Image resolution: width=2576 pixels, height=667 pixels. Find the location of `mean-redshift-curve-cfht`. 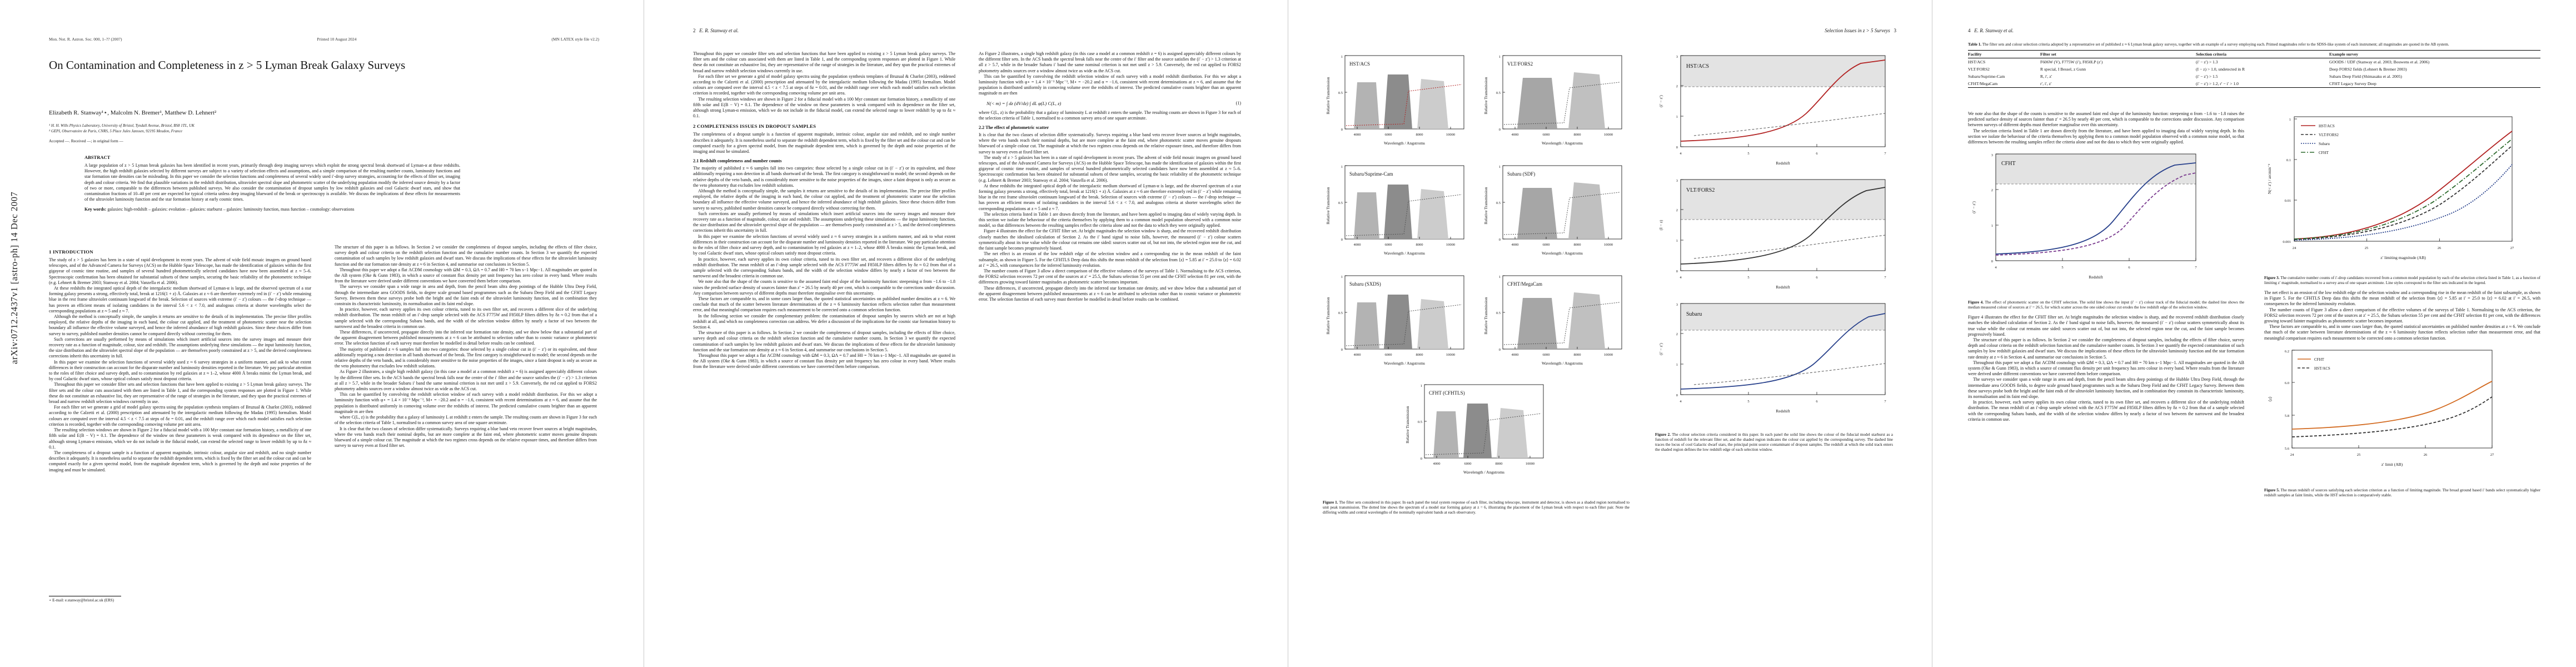

mean-redshift-curve-cfht is located at coordinates (2392, 405).